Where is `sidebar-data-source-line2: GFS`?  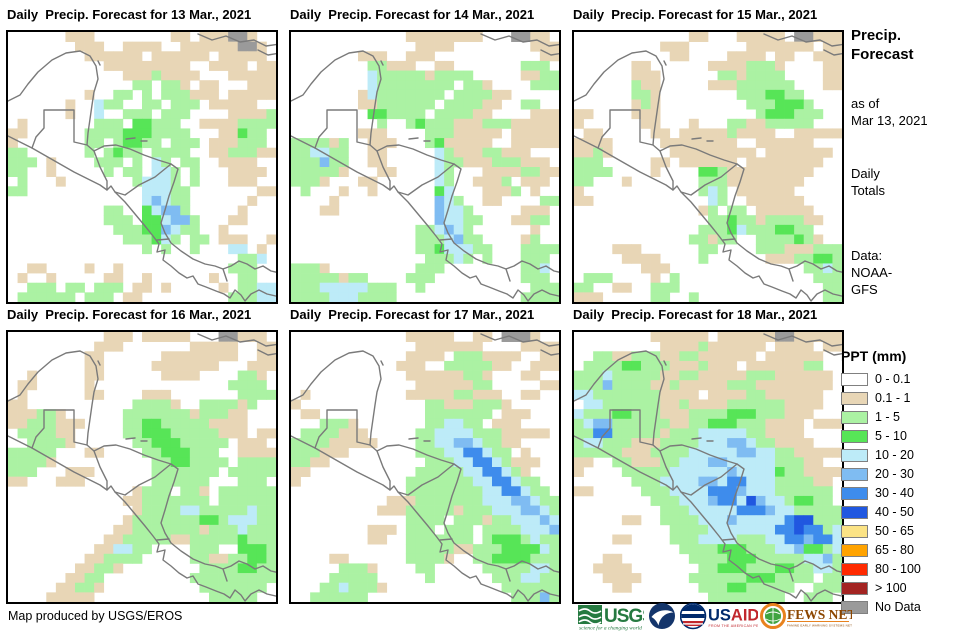
sidebar-data-source-line2: GFS is located at coordinates (864, 289).